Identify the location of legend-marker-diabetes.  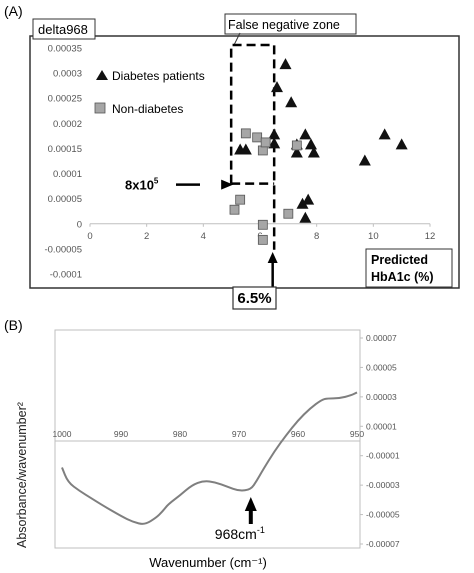
(102, 75).